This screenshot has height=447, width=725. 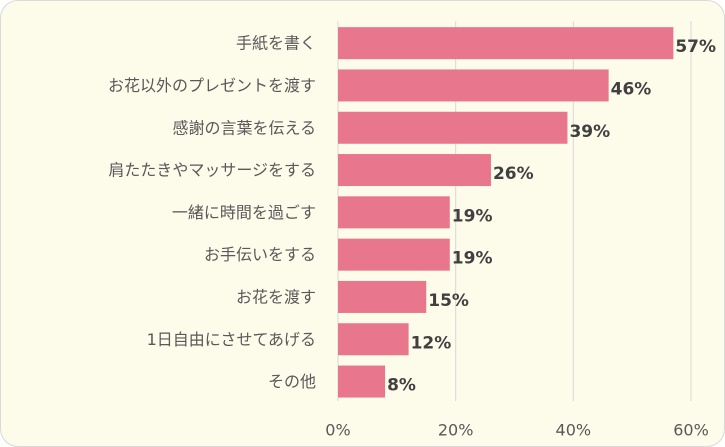 I want to click on value-label: 15%, so click(x=448, y=301).